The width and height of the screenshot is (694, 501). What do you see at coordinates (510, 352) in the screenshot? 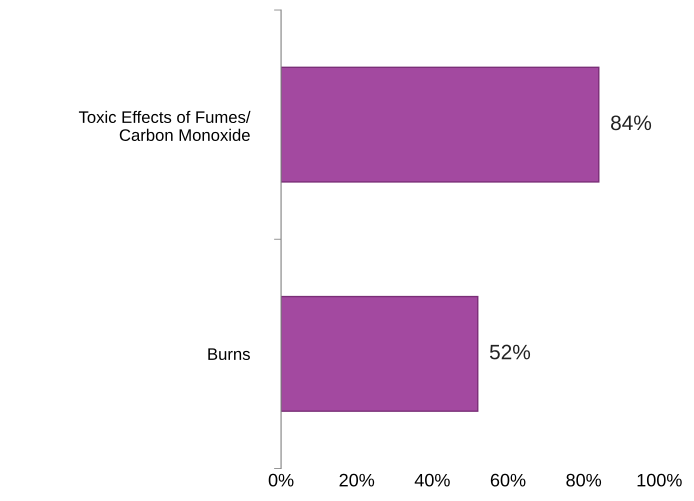
I see `data-label: 52%` at bounding box center [510, 352].